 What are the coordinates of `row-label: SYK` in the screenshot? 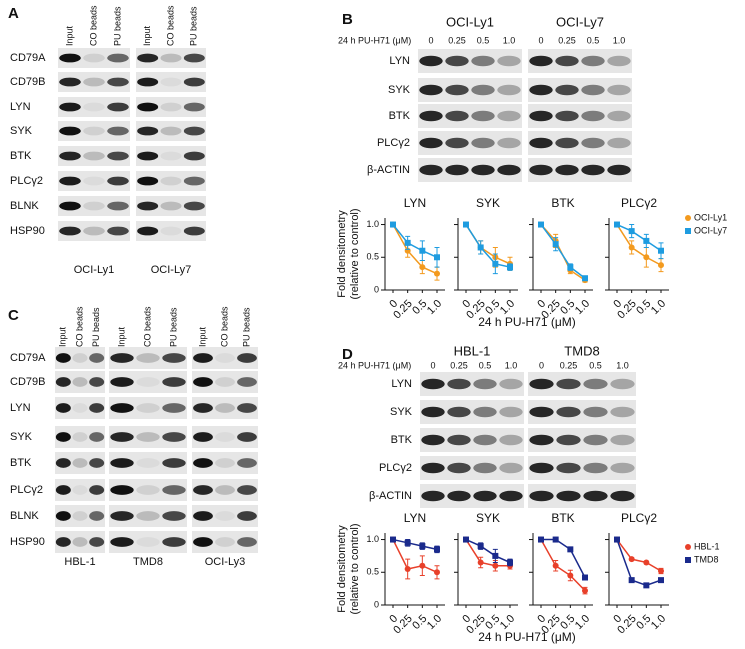 It's located at (21, 437).